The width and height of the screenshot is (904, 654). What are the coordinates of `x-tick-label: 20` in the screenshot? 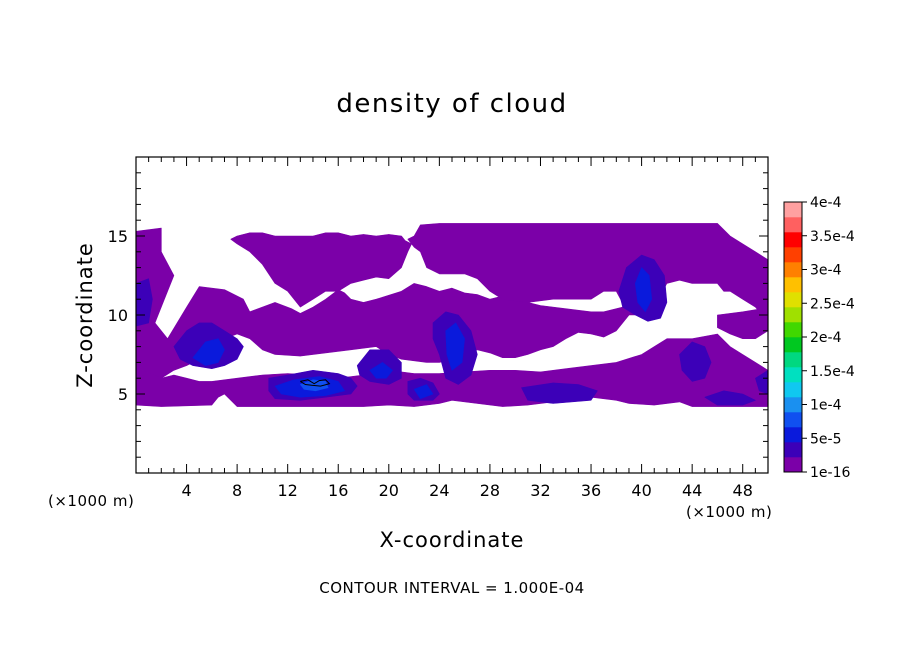 It's located at (389, 490).